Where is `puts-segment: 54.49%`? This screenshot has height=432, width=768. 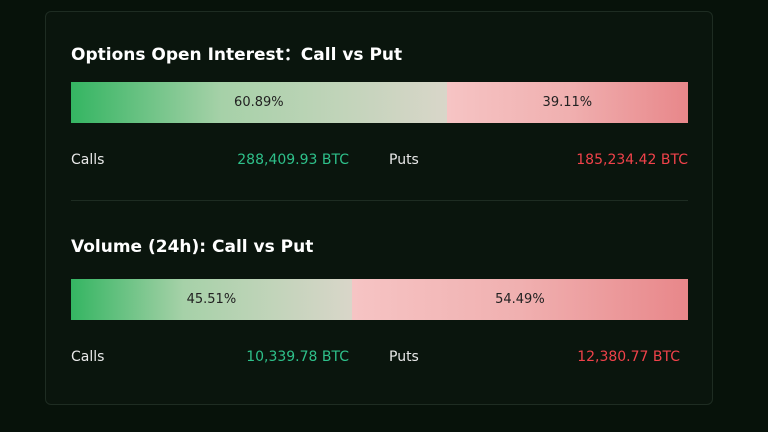 puts-segment: 54.49% is located at coordinates (519, 299).